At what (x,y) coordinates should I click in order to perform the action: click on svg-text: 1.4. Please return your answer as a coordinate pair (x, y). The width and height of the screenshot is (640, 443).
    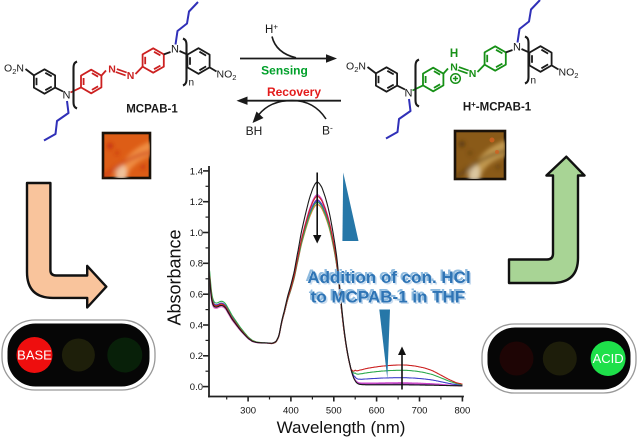
    Looking at the image, I should click on (196, 171).